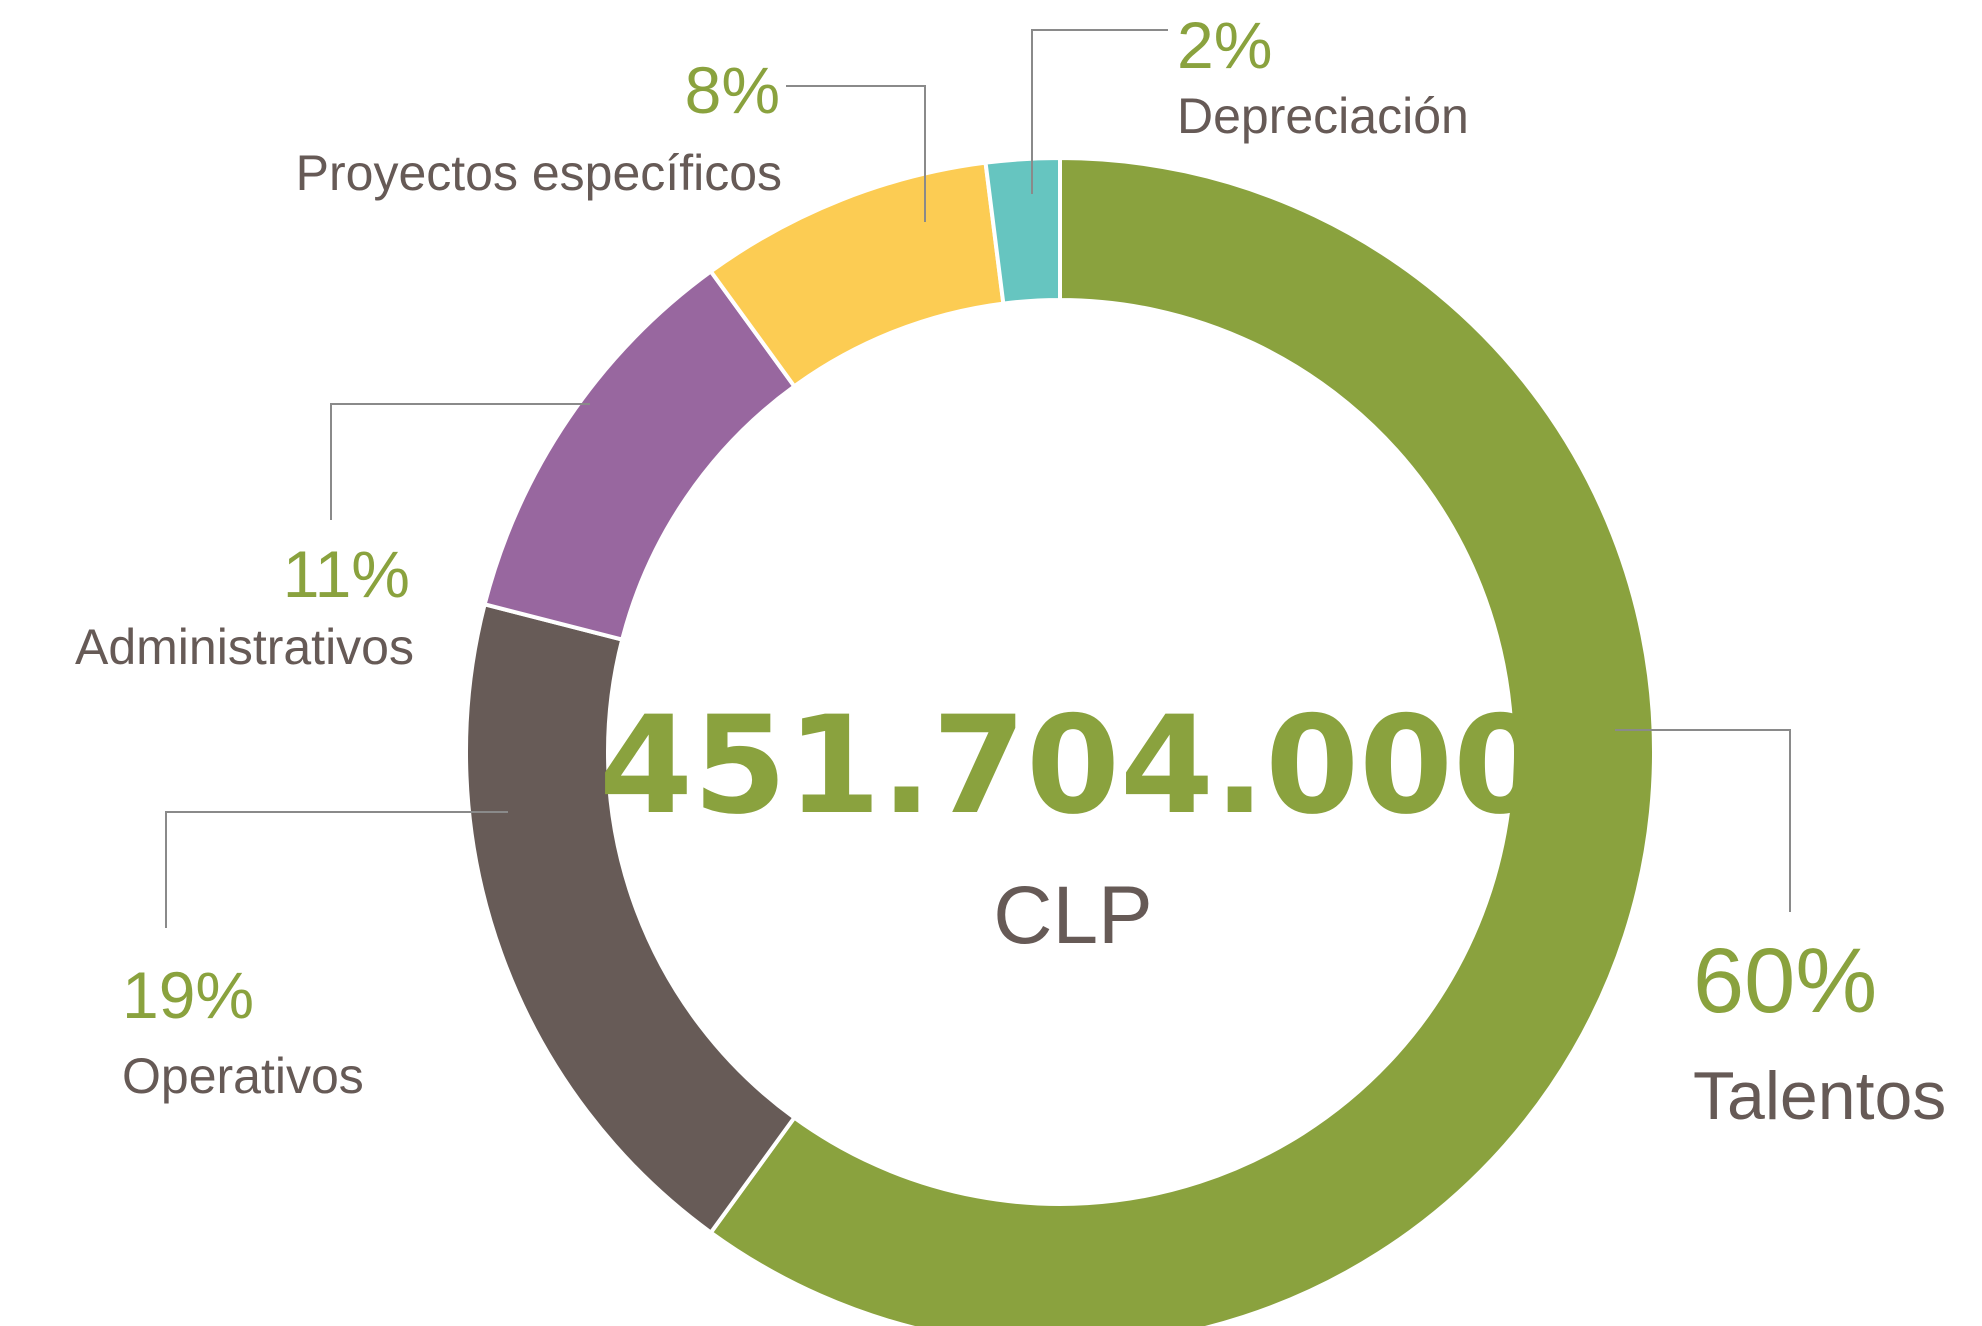 The width and height of the screenshot is (1982, 1326). Describe the element at coordinates (460, 461) in the screenshot. I see `leader-line-administrativos` at that location.